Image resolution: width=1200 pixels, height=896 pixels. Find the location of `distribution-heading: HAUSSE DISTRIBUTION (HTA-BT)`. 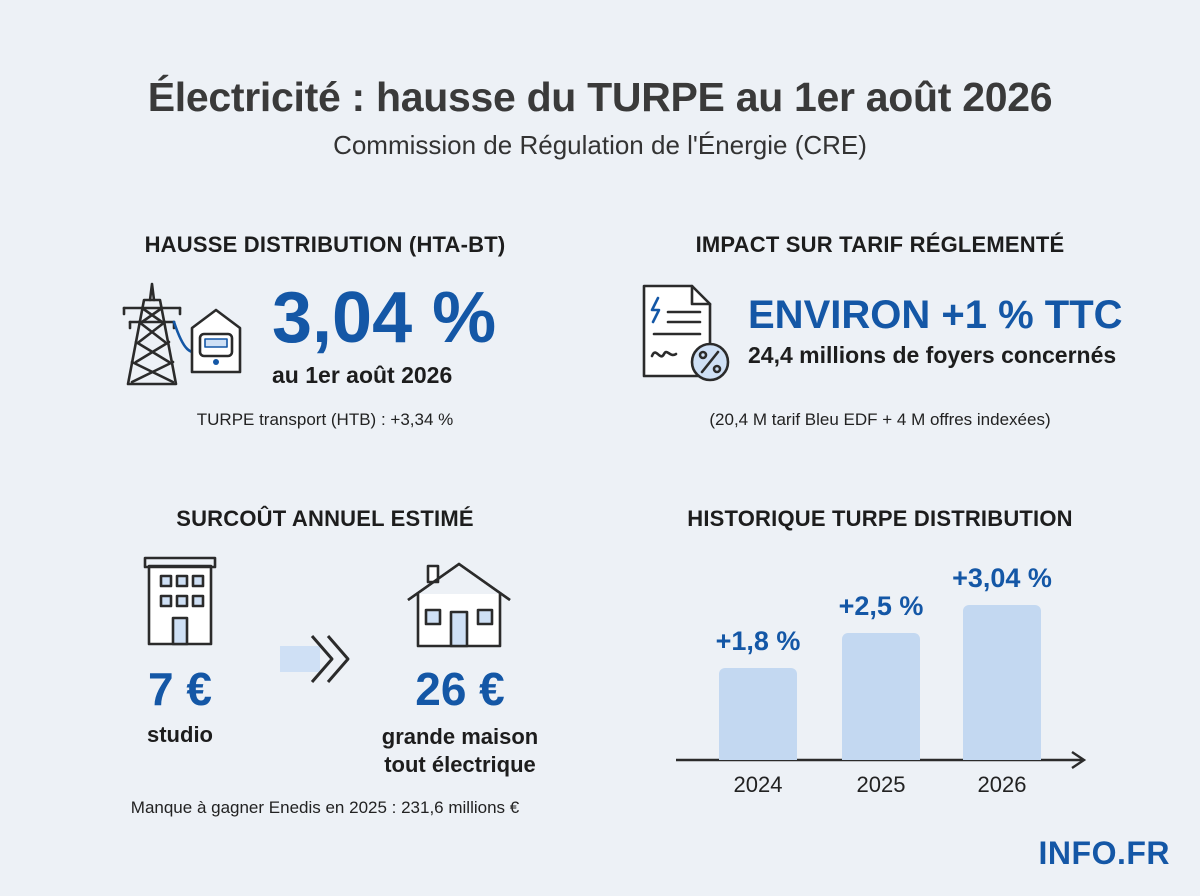

distribution-heading: HAUSSE DISTRIBUTION (HTA-BT) is located at coordinates (325, 244).